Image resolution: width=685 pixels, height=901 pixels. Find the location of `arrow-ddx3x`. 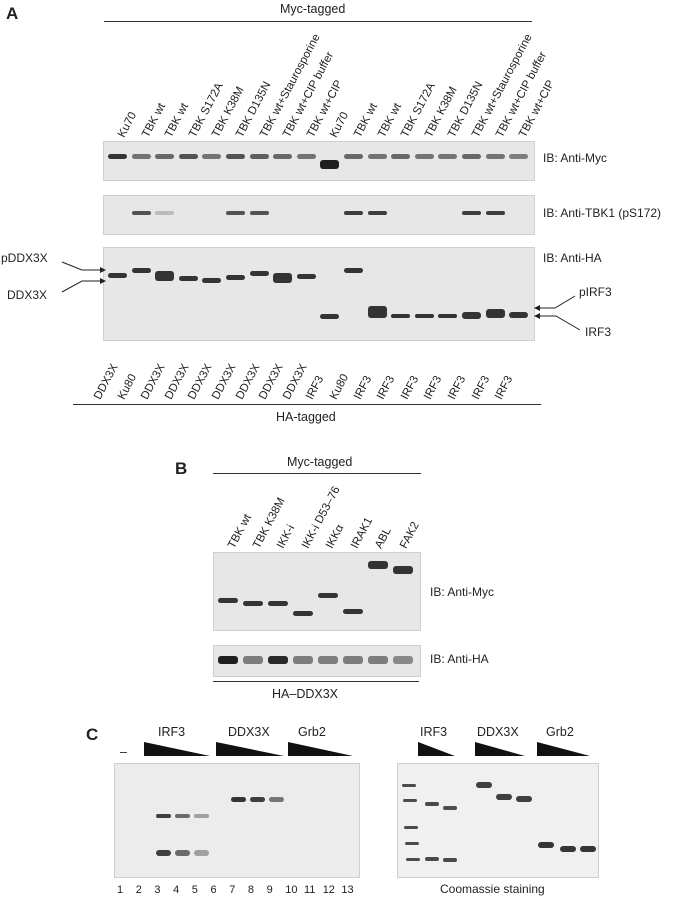

arrow-ddx3x is located at coordinates (80, 286).